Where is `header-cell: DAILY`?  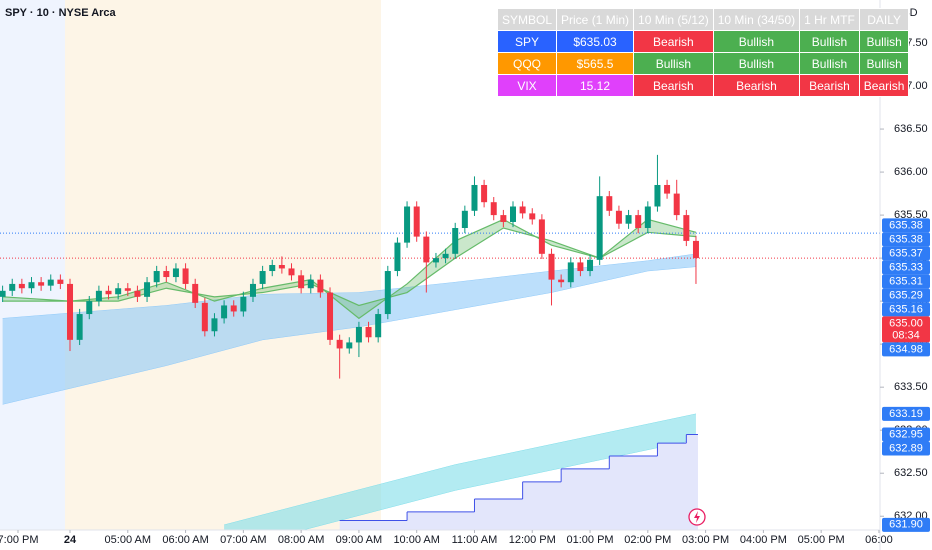
header-cell: DAILY is located at coordinates (884, 19).